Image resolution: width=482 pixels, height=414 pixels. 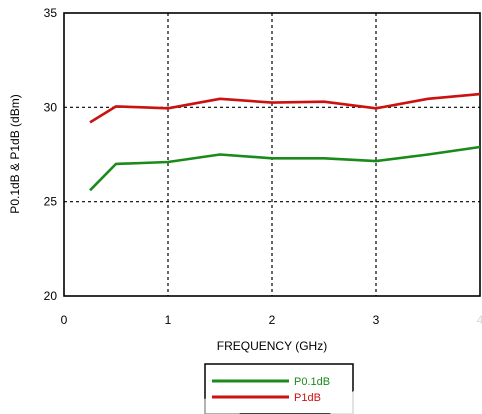 I want to click on series-line-p1db, so click(x=285, y=108).